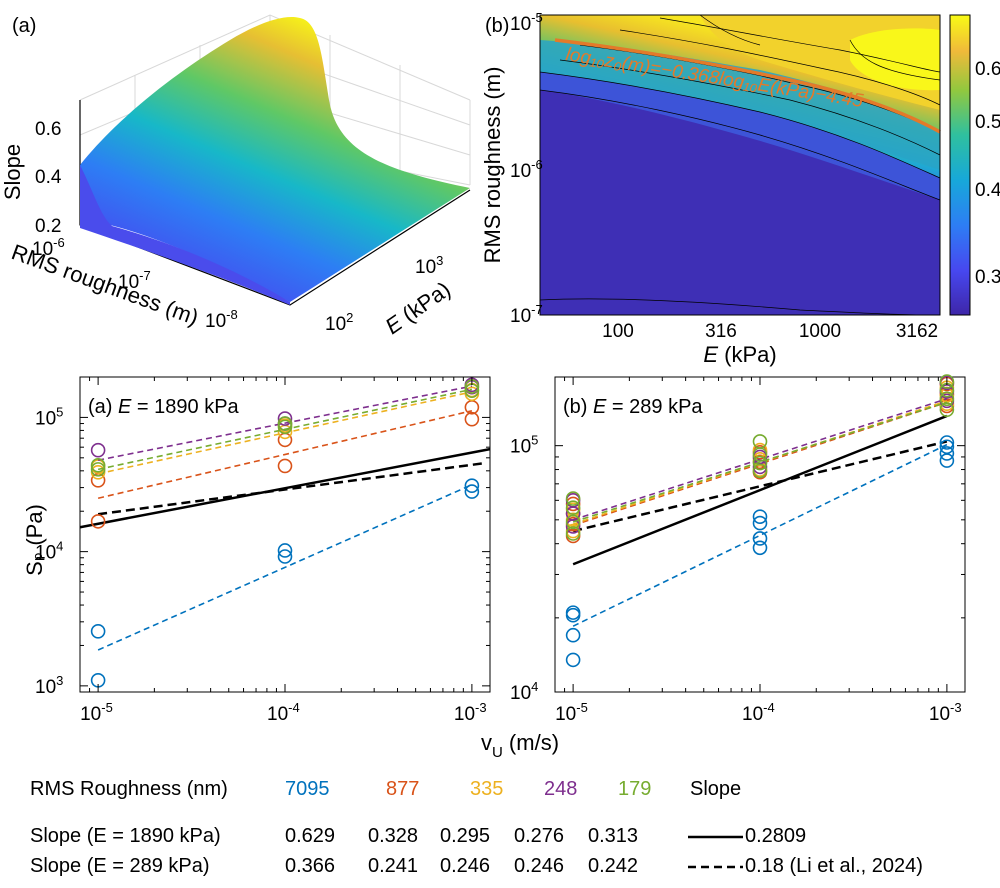 The width and height of the screenshot is (1000, 888). What do you see at coordinates (34, 540) in the screenshot?
I see `plot-a-ylabel: Sₚ (Pa)` at bounding box center [34, 540].